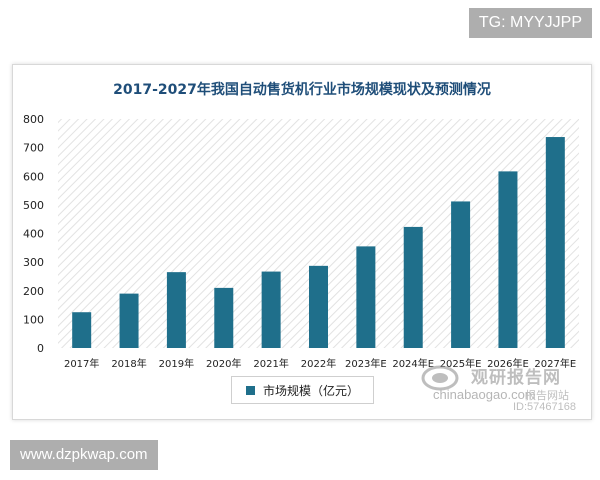  Describe the element at coordinates (81, 363) in the screenshot. I see `x-tick-label: 2017年` at that location.